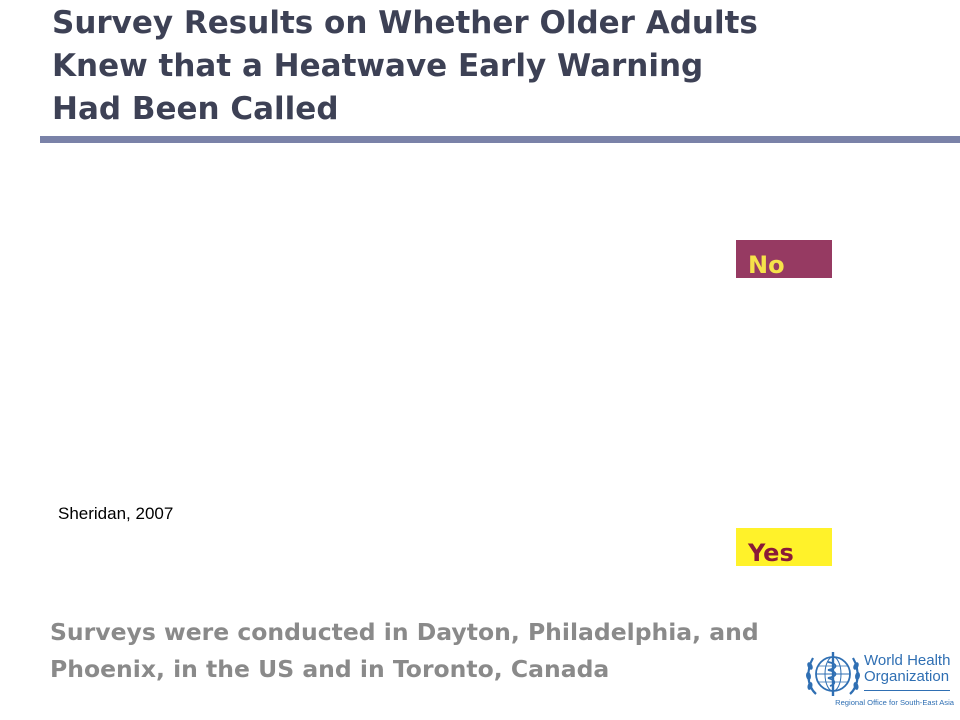 The width and height of the screenshot is (960, 720). I want to click on legend-yes: Yes, so click(784, 547).